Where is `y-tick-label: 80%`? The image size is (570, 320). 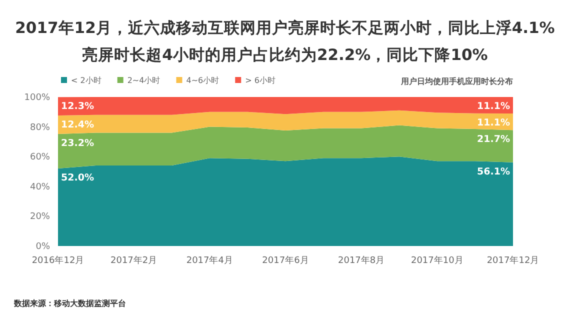 y-tick-label: 80% is located at coordinates (40, 127).